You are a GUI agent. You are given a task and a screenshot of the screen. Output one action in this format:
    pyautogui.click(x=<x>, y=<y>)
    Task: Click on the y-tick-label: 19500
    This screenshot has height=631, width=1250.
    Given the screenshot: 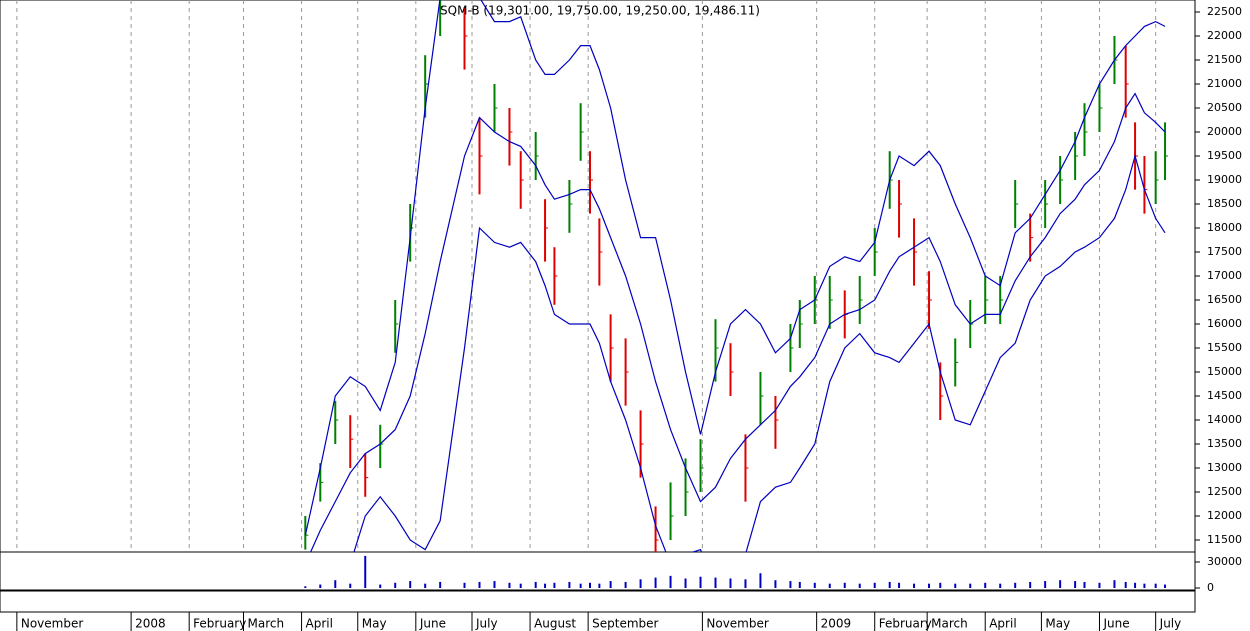 What is the action you would take?
    pyautogui.click(x=1224, y=155)
    